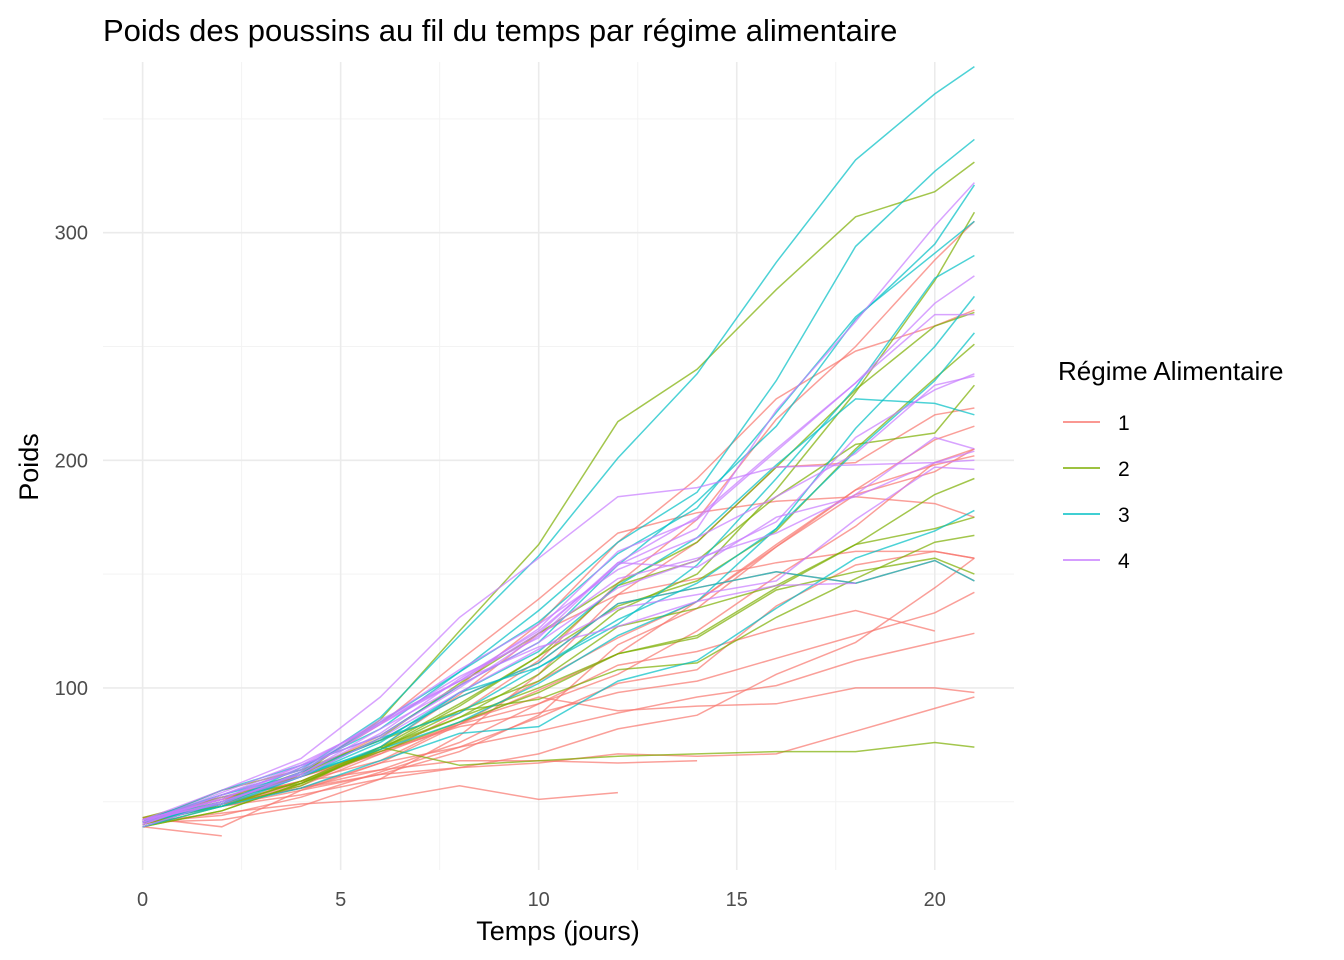  I want to click on y-tick-label: 200, so click(71, 461).